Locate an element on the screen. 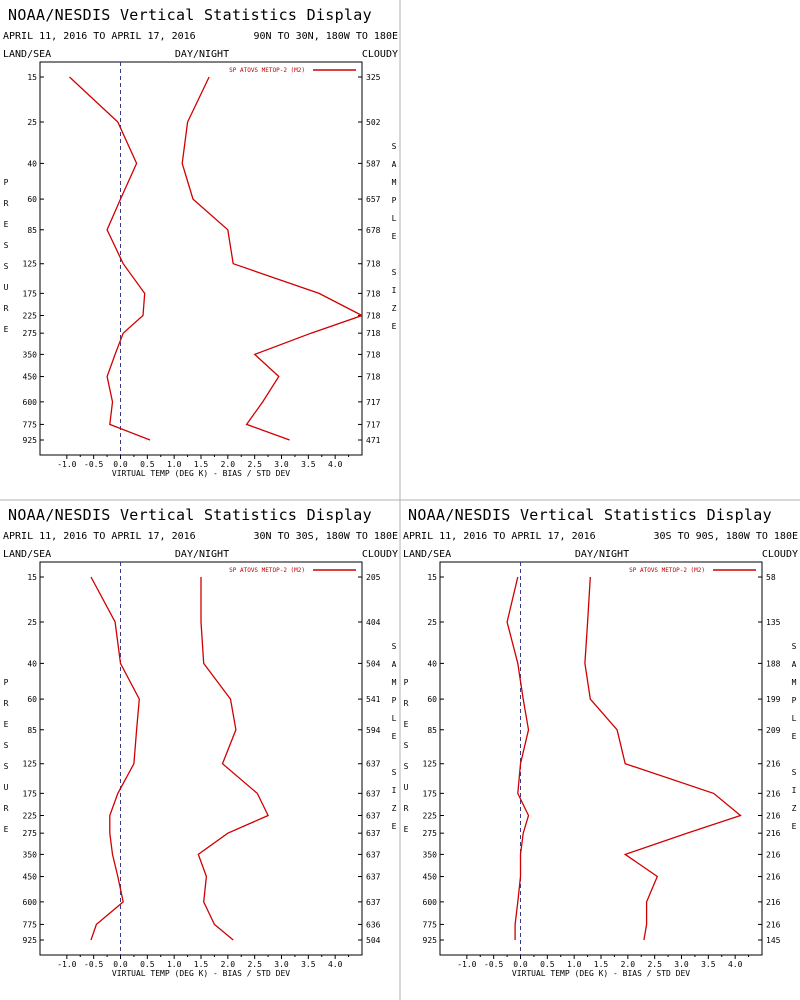  sample-size-label: 541 is located at coordinates (373, 699).